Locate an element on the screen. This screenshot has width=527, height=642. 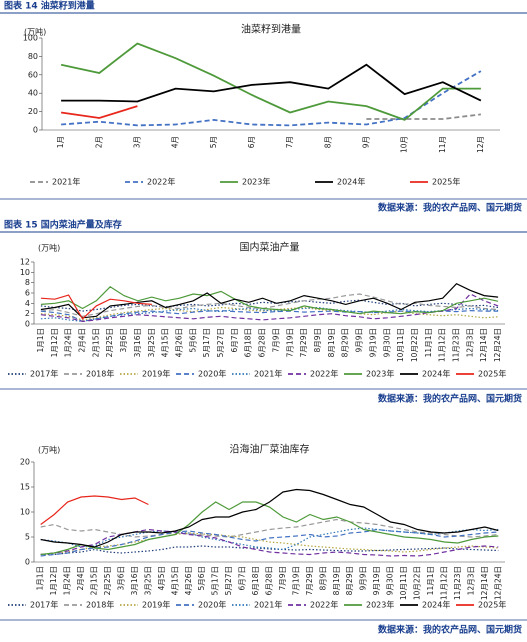
legend-label: 2023年 is located at coordinates (256, 182).